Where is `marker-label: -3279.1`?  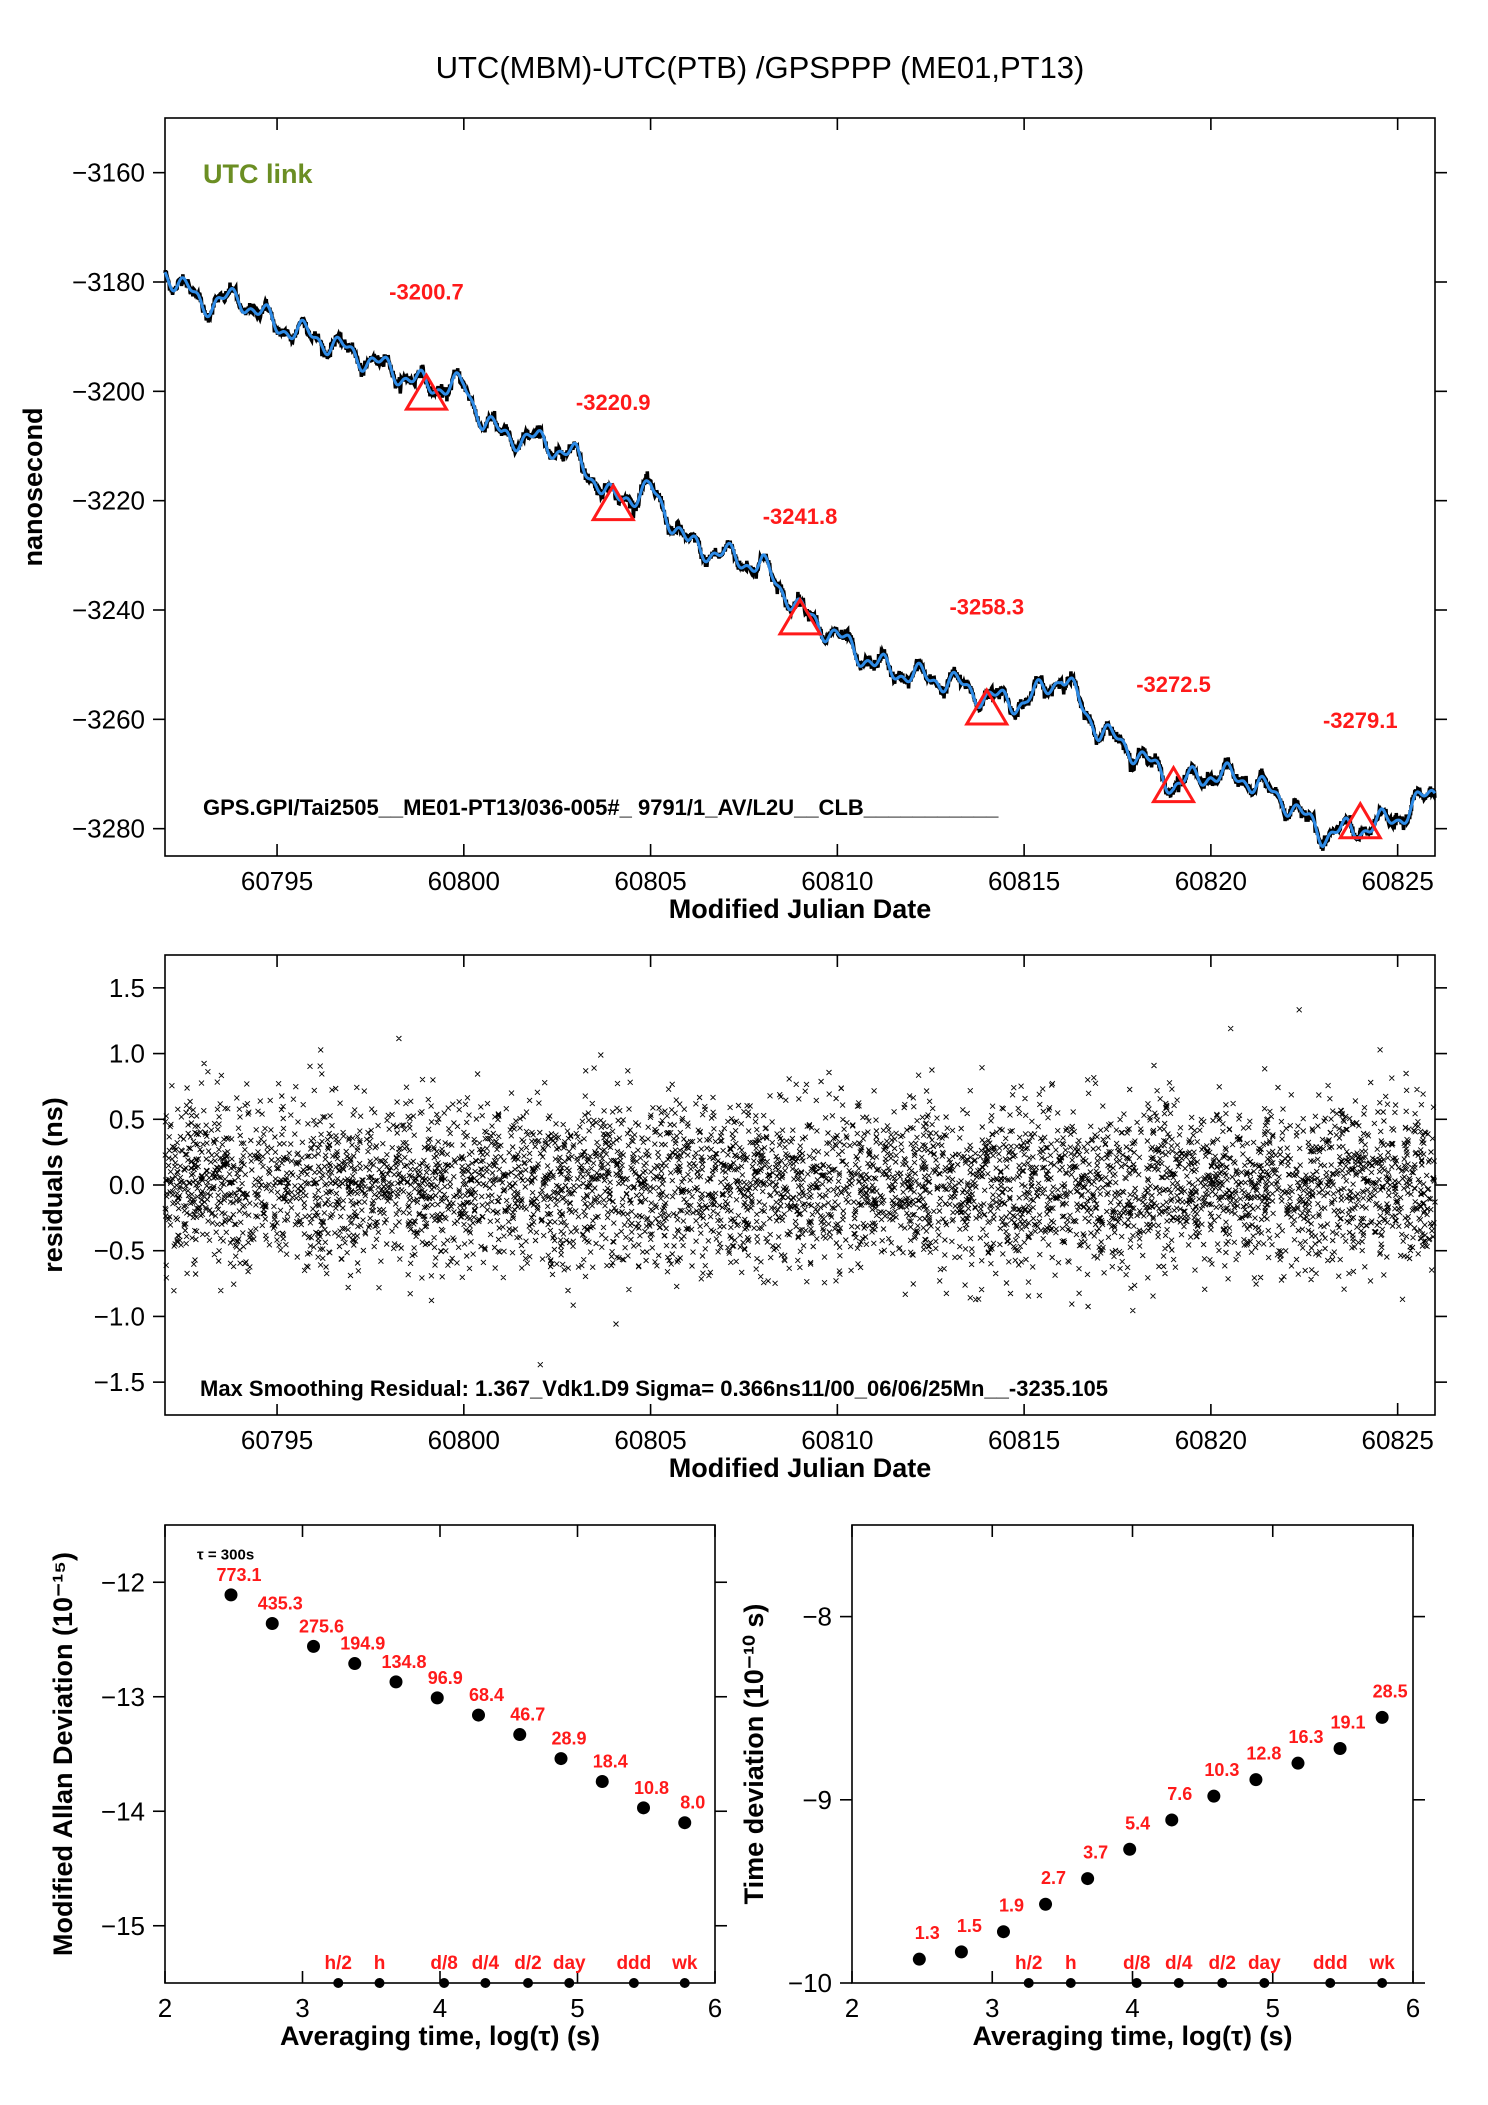
marker-label: -3279.1 is located at coordinates (1360, 720).